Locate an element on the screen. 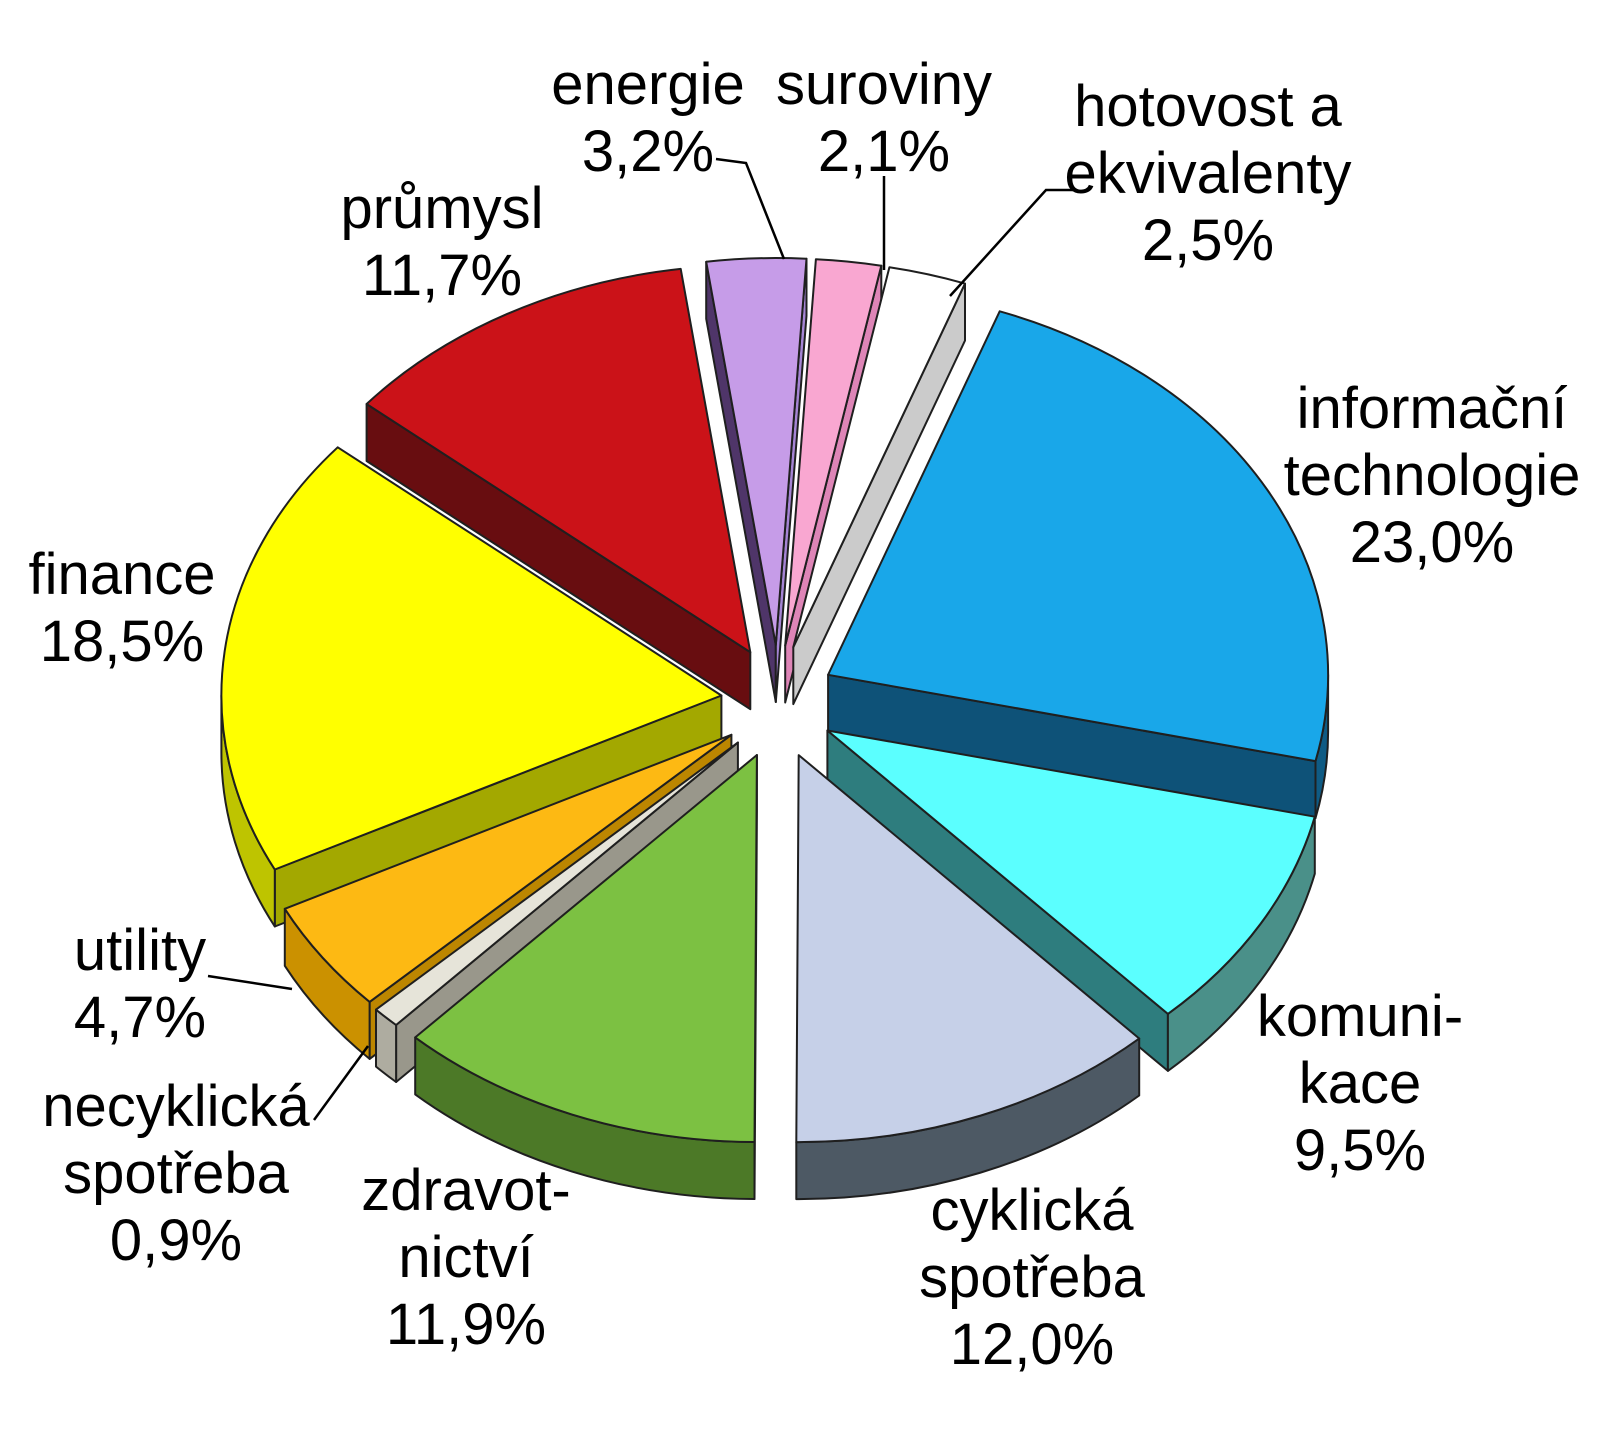 The height and width of the screenshot is (1434, 1600). slice-label-line: nictví is located at coordinates (465, 1257).